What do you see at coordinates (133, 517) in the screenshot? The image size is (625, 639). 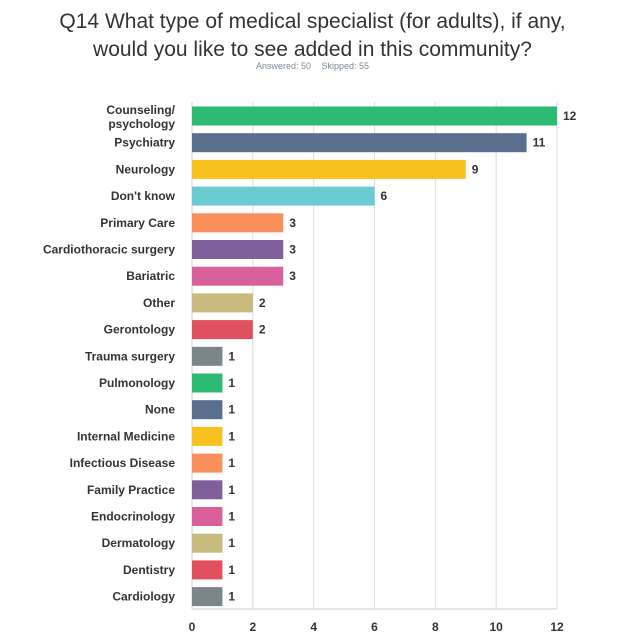 I see `category-label: Endocrinology` at bounding box center [133, 517].